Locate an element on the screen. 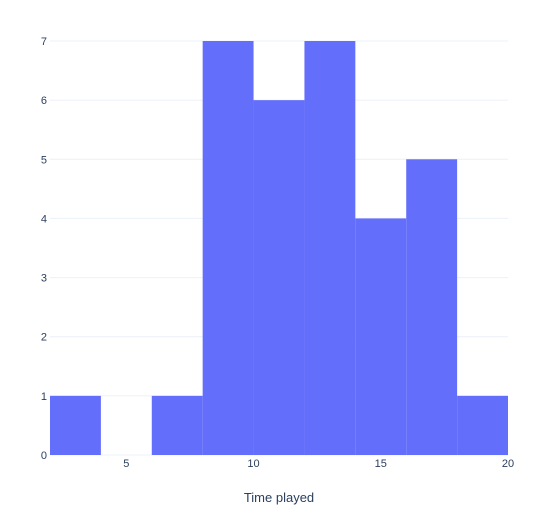  x-tick-label: 10 is located at coordinates (253, 464).